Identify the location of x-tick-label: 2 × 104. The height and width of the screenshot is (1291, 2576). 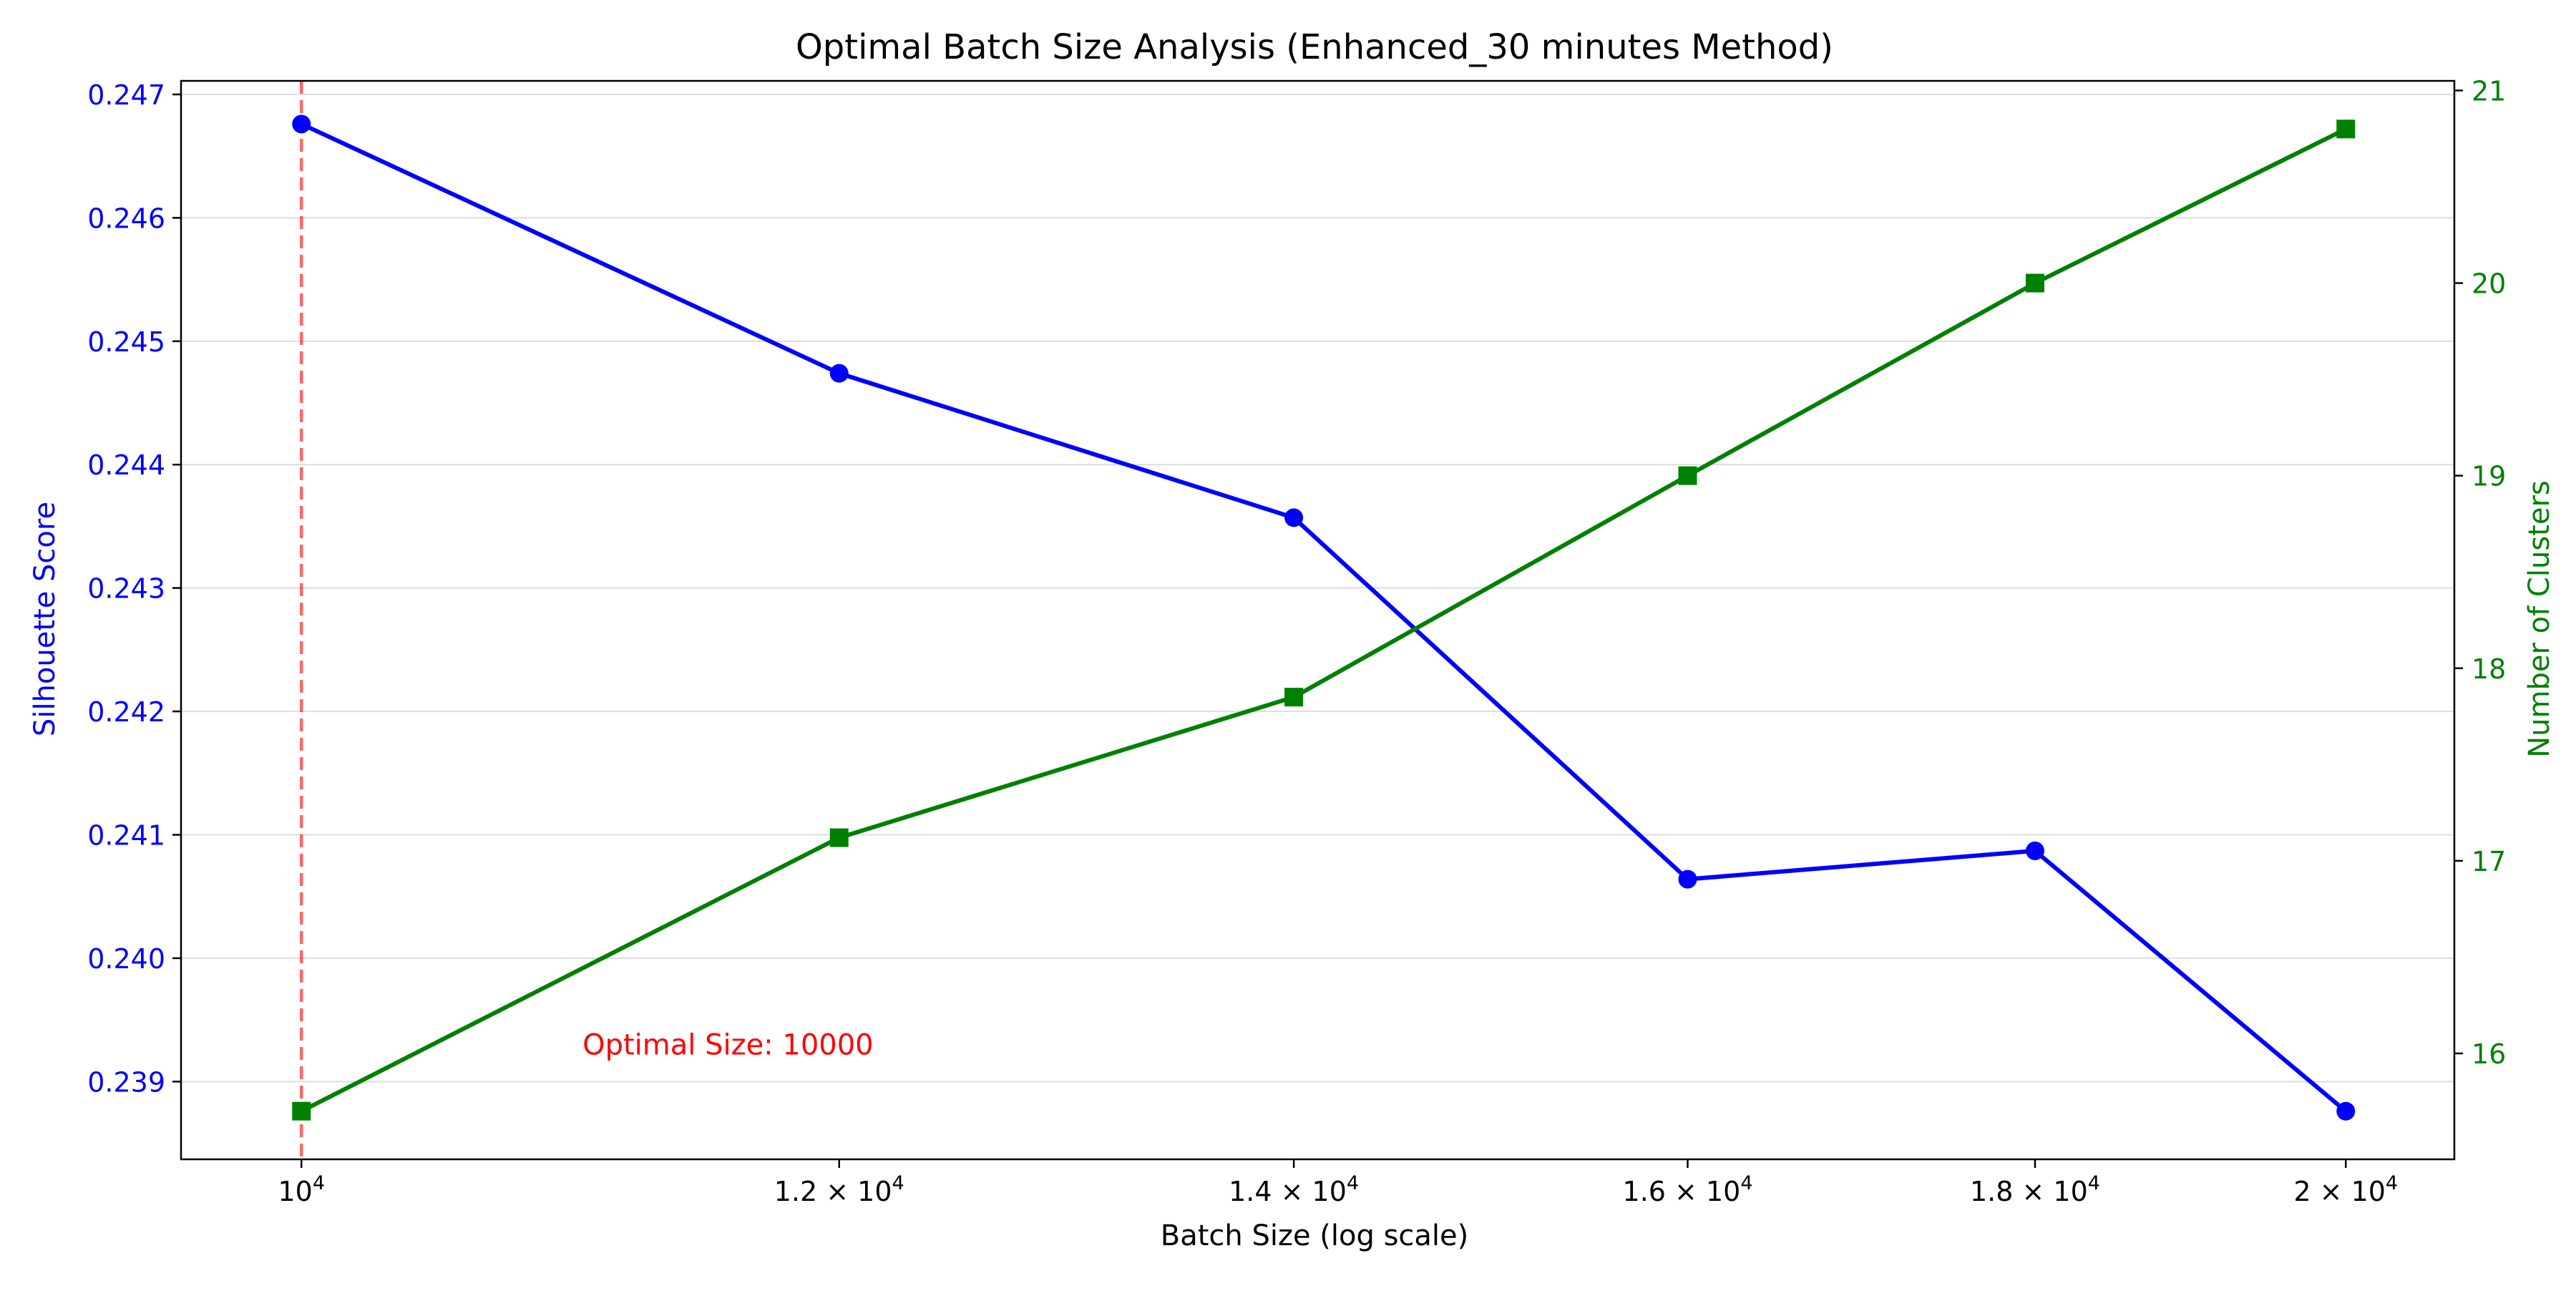
(2345, 1189).